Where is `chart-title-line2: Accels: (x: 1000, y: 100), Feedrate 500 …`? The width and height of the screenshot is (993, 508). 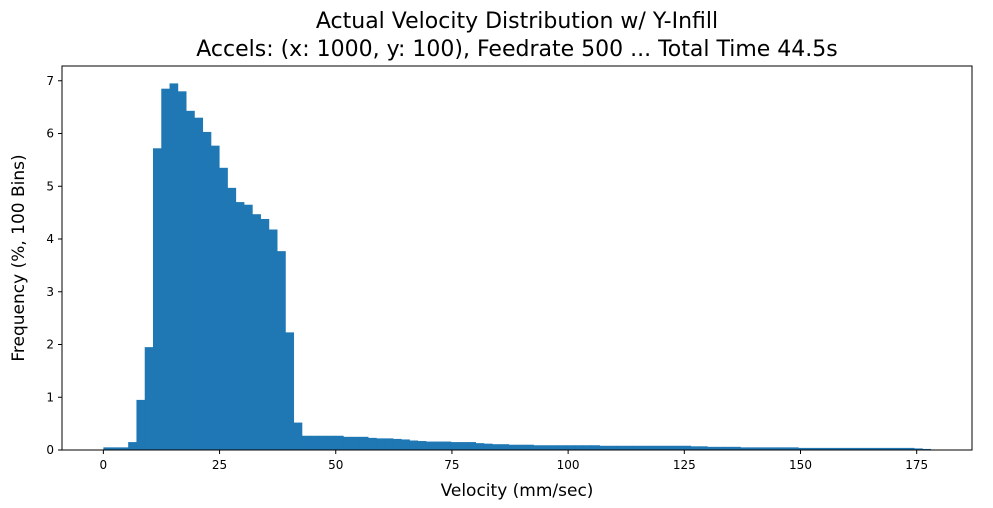
chart-title-line2: Accels: (x: 1000, y: 100), Feedrate 500 … is located at coordinates (517, 49).